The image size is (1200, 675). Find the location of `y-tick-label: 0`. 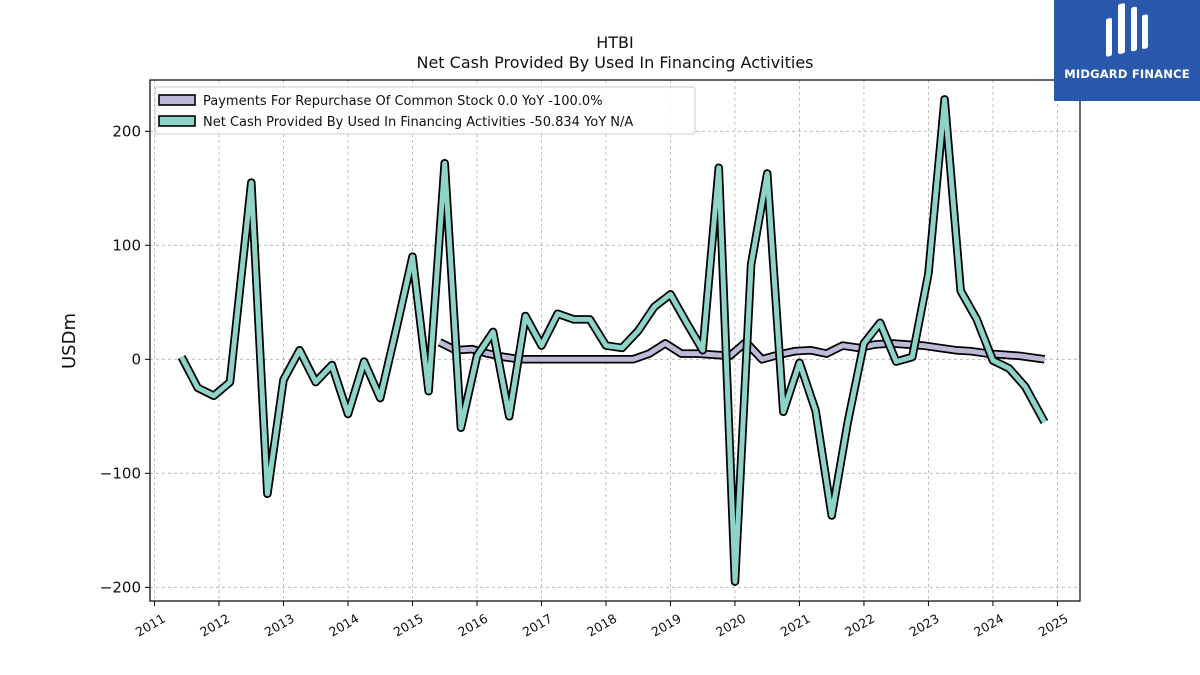

y-tick-label: 0 is located at coordinates (136, 359).